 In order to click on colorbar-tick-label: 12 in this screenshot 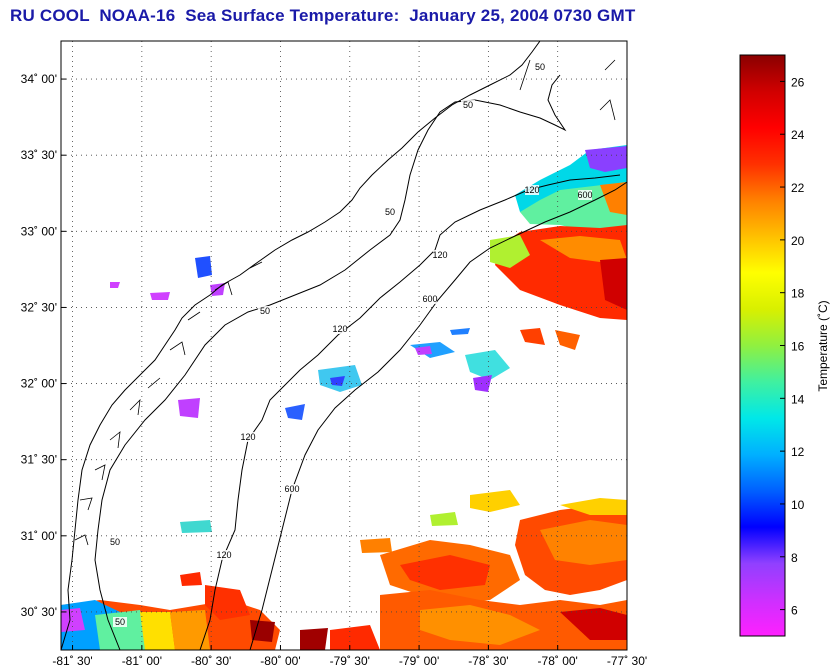, I will do `click(798, 452)`.